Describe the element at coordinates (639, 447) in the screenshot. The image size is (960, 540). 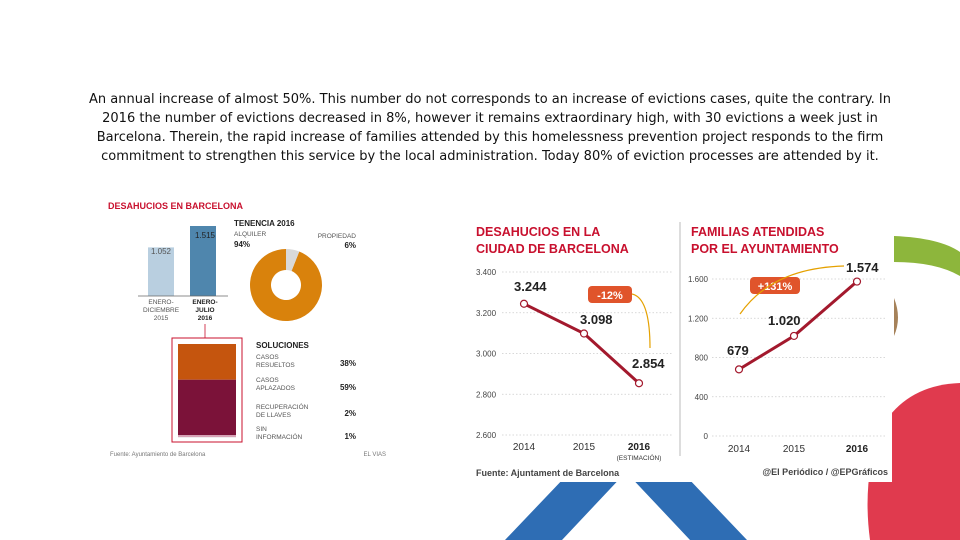
I see `ev-xtick-2016: 2016` at that location.